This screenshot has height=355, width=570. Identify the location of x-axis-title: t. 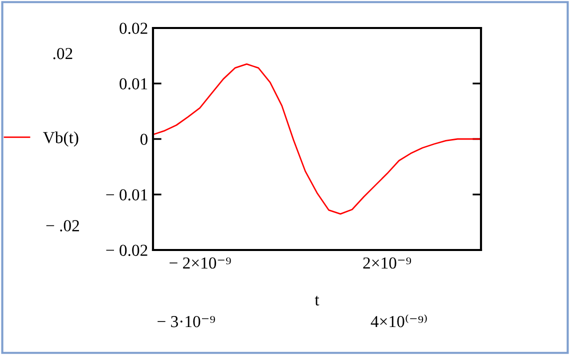
(317, 301).